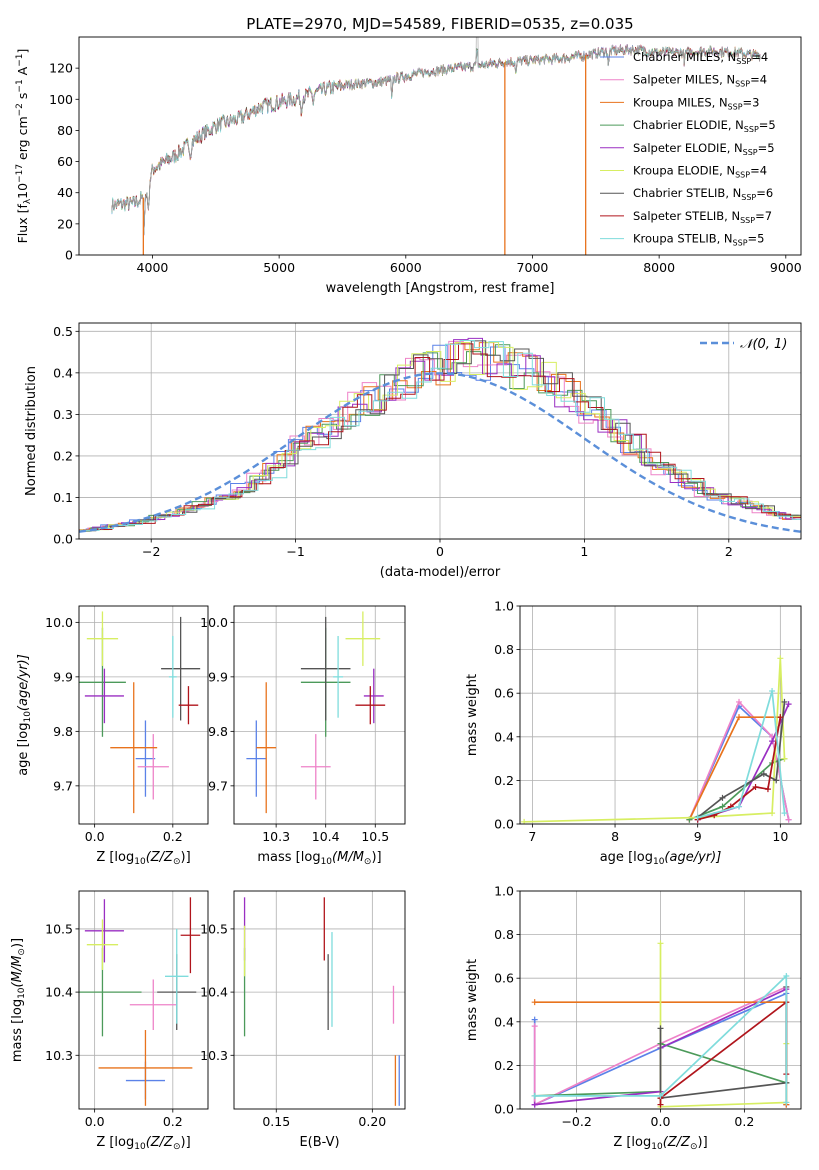  What do you see at coordinates (688, 148) in the screenshot?
I see `label-part: Salpeter ELODIE, N` at bounding box center [688, 148].